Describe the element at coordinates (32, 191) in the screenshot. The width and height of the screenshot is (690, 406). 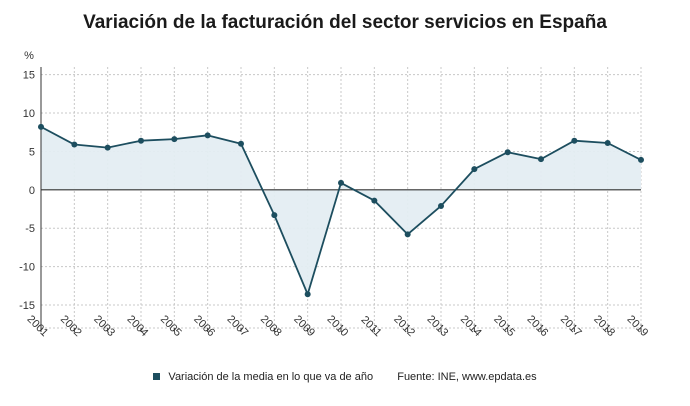
I see `y-tick-label: 0` at that location.